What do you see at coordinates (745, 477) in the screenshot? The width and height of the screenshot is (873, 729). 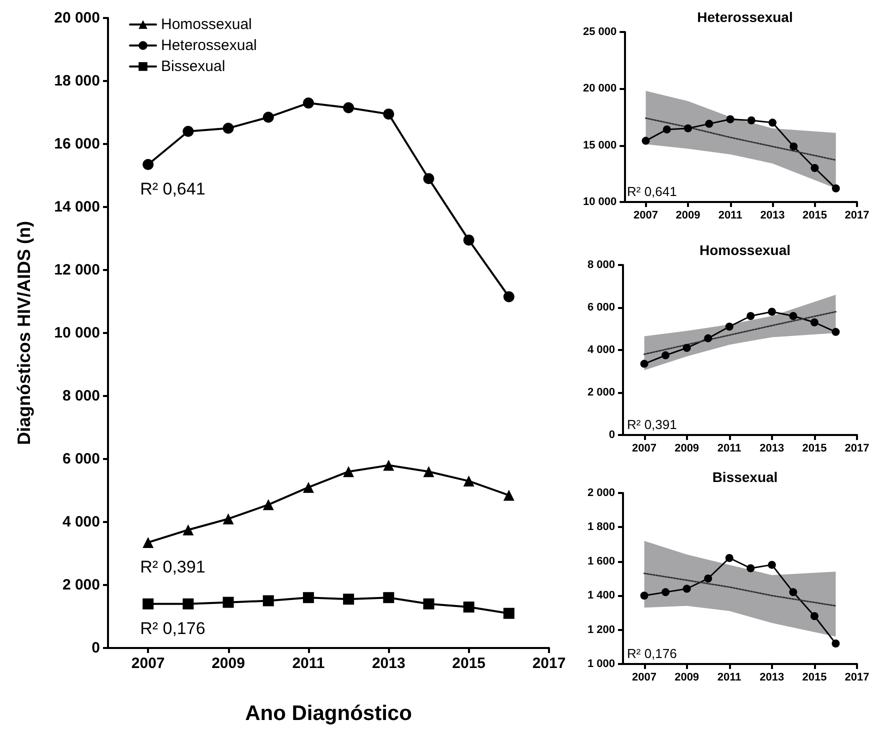 I see `chart-title: Bissexual` at bounding box center [745, 477].